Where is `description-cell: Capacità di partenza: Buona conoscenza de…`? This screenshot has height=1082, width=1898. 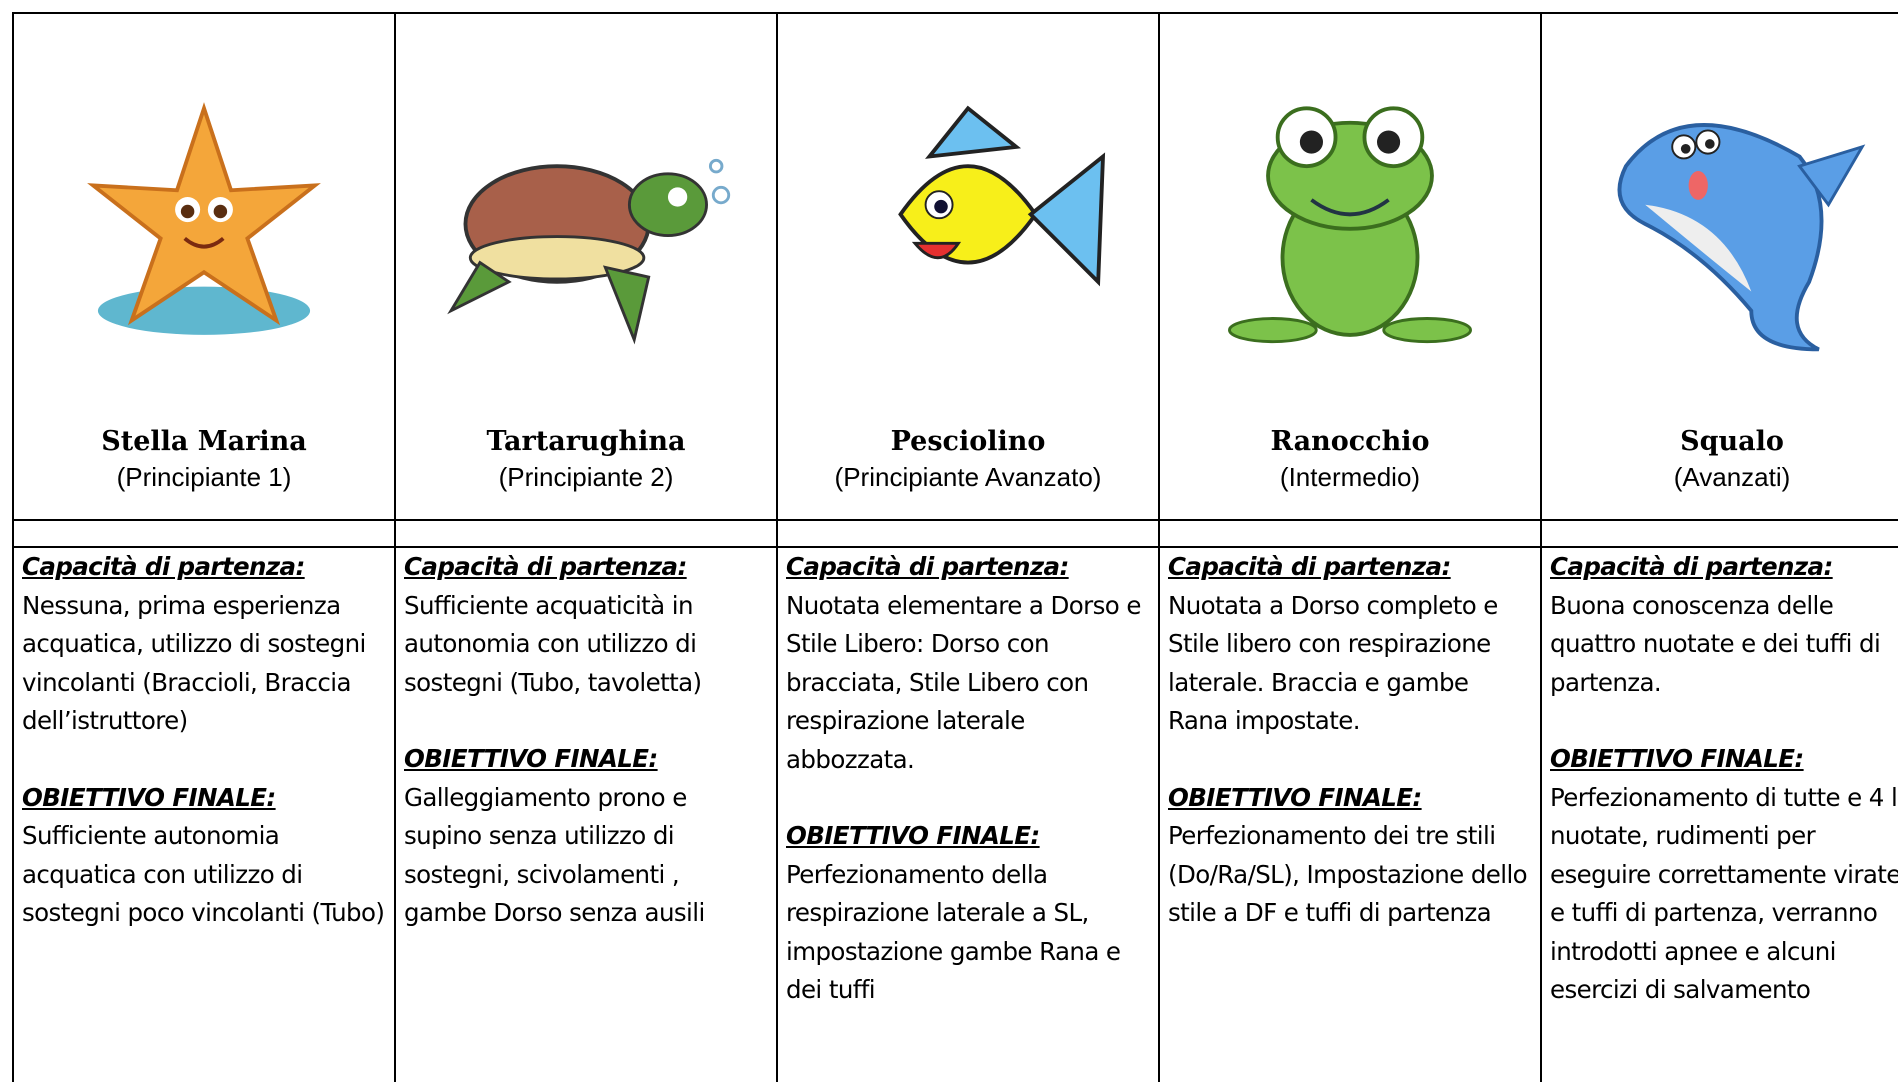
description-cell: Capacità di partenza: Buona conoscenza de… is located at coordinates (1719, 814).